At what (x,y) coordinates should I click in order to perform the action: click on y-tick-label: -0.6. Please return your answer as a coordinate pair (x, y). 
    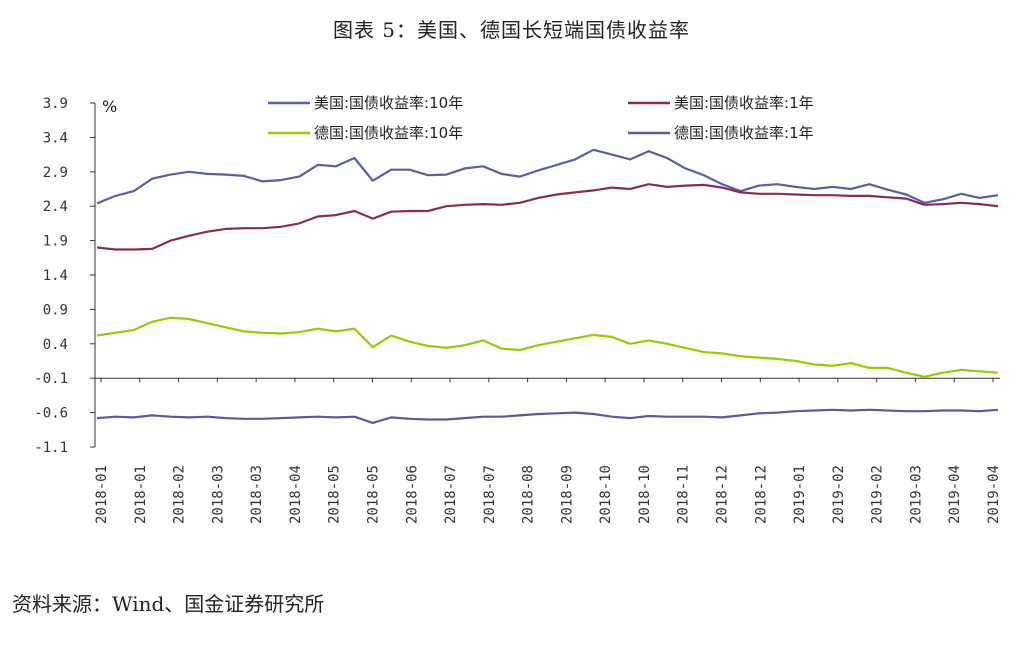
    Looking at the image, I should click on (51, 414).